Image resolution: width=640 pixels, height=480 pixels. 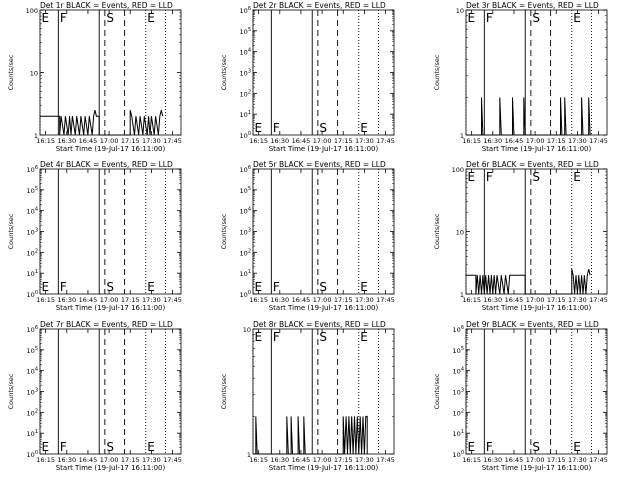 I want to click on y-tick-exponent: 3, so click(x=249, y=72).